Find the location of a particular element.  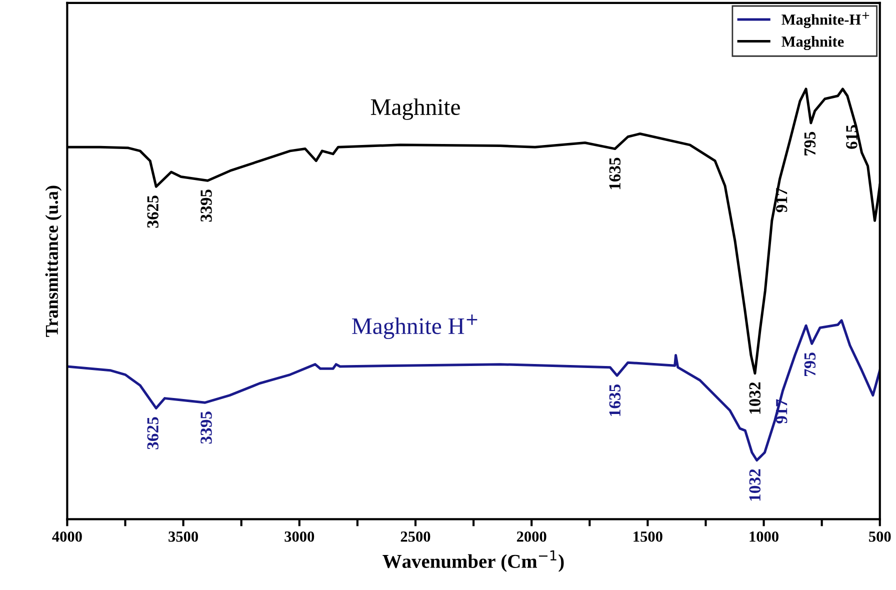

x-tick-label: 3500 is located at coordinates (183, 536).